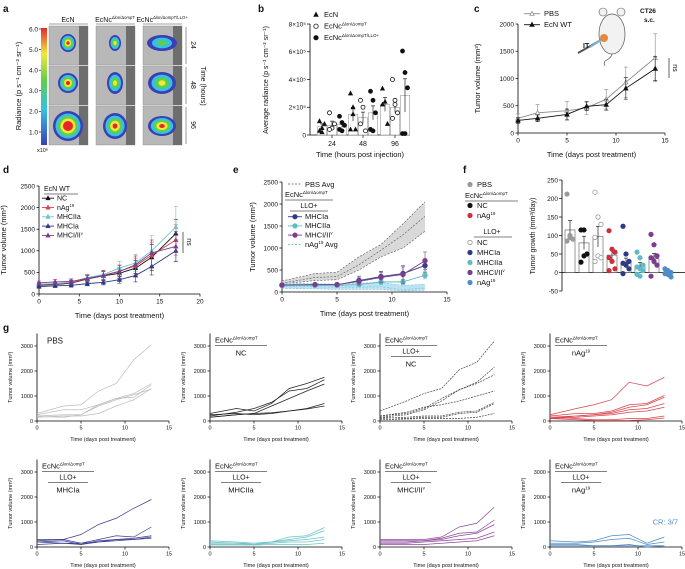  Describe the element at coordinates (245, 338) in the screenshot. I see `panel-title-strain-superscript: Δlon/ΔompT` at that location.